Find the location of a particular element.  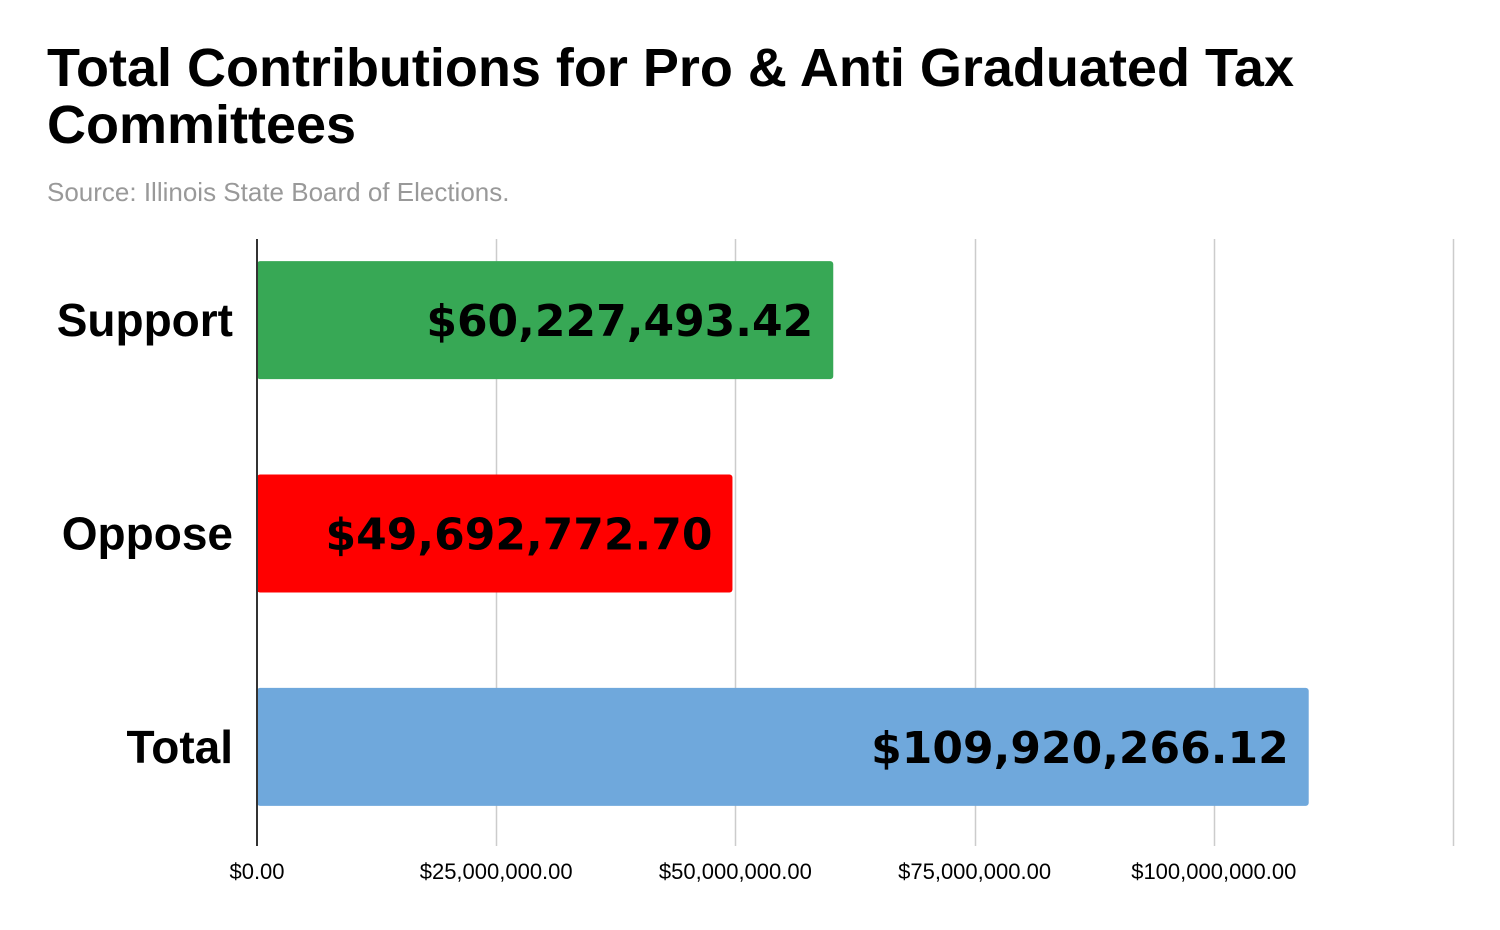

data-label: $109,920,266.12 is located at coordinates (1080, 748).